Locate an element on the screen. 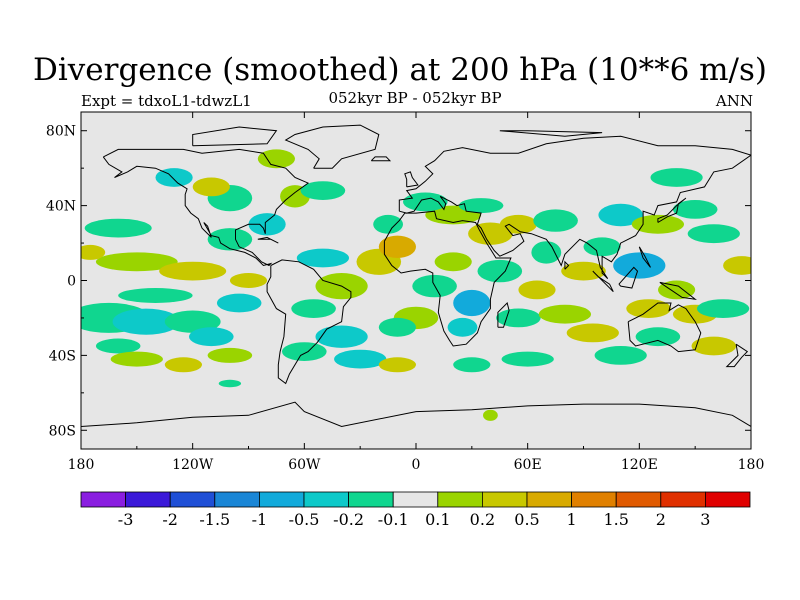 The width and height of the screenshot is (800, 600). colorbar-label: -1 is located at coordinates (260, 519).